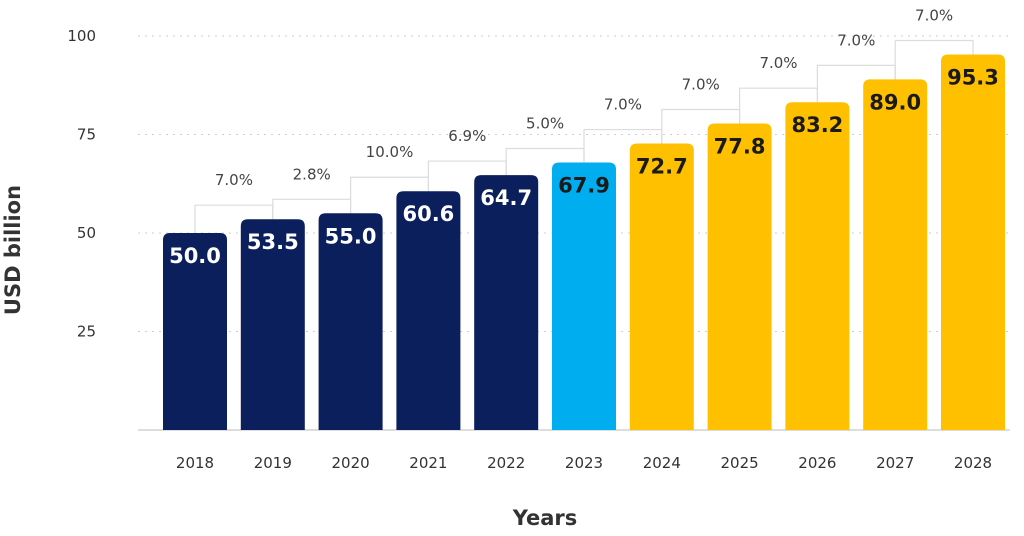 The width and height of the screenshot is (1024, 536). What do you see at coordinates (195, 463) in the screenshot?
I see `x-tick-label: 2018` at bounding box center [195, 463].